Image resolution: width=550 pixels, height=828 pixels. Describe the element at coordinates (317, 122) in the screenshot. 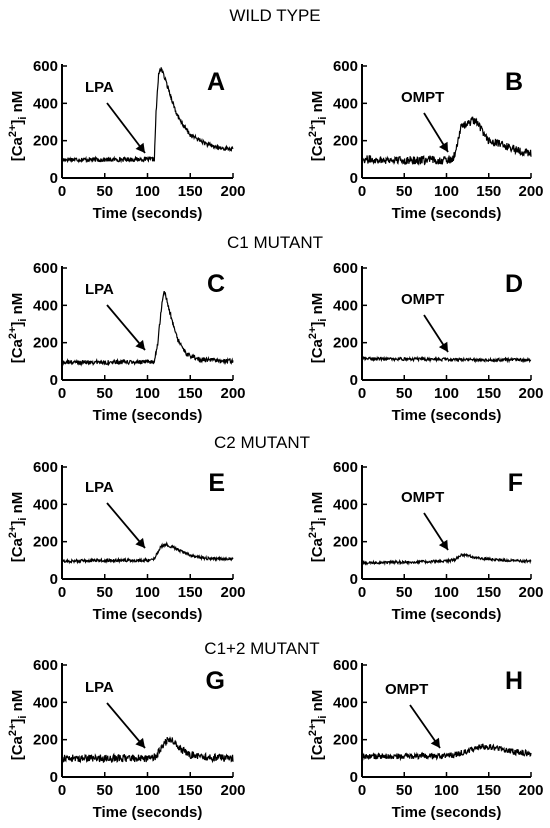

I see `panel-b-y-label-part: ]` at that location.